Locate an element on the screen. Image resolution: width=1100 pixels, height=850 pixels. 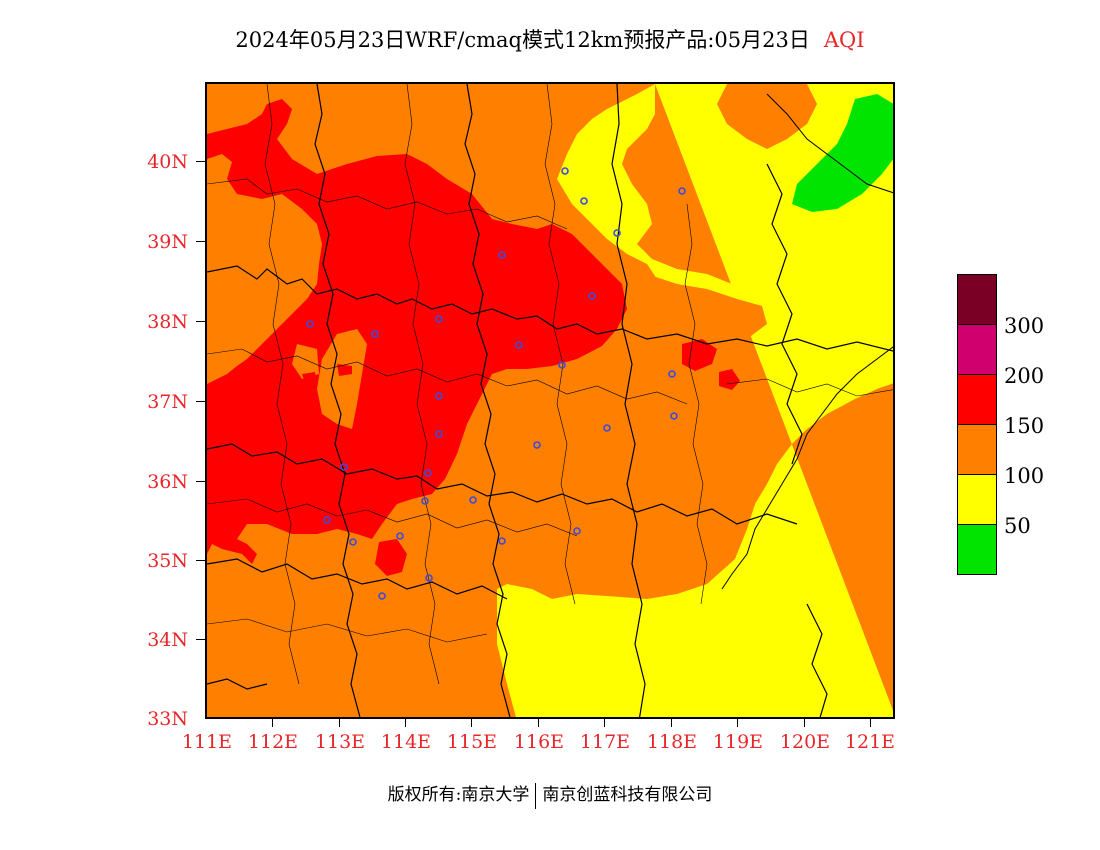
lon-label-121e: 121E is located at coordinates (870, 742).